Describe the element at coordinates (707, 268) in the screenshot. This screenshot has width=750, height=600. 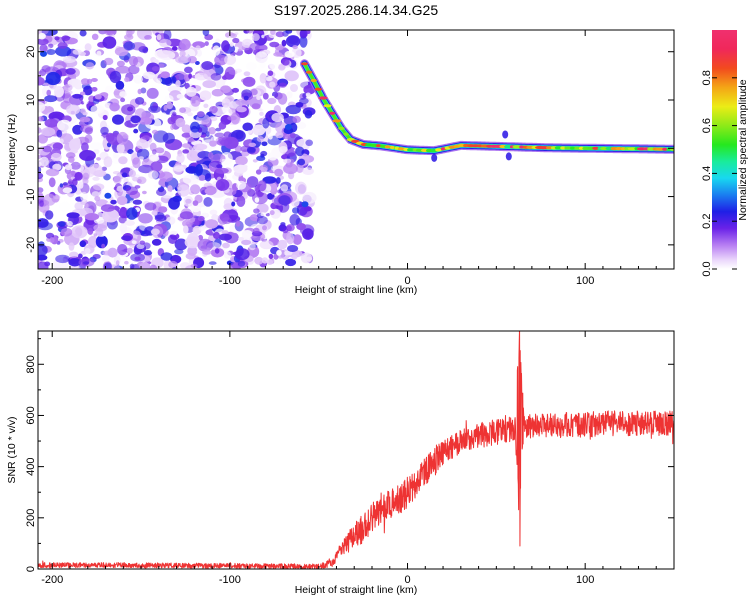
I see `colorbar-tick-label: 0.0` at that location.